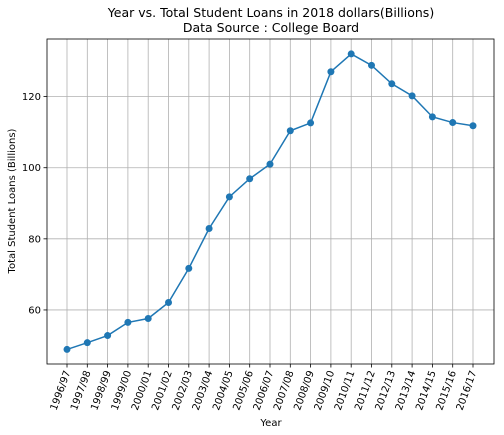  I want to click on chart-subtitle: Data Source : College Board, so click(271, 27).